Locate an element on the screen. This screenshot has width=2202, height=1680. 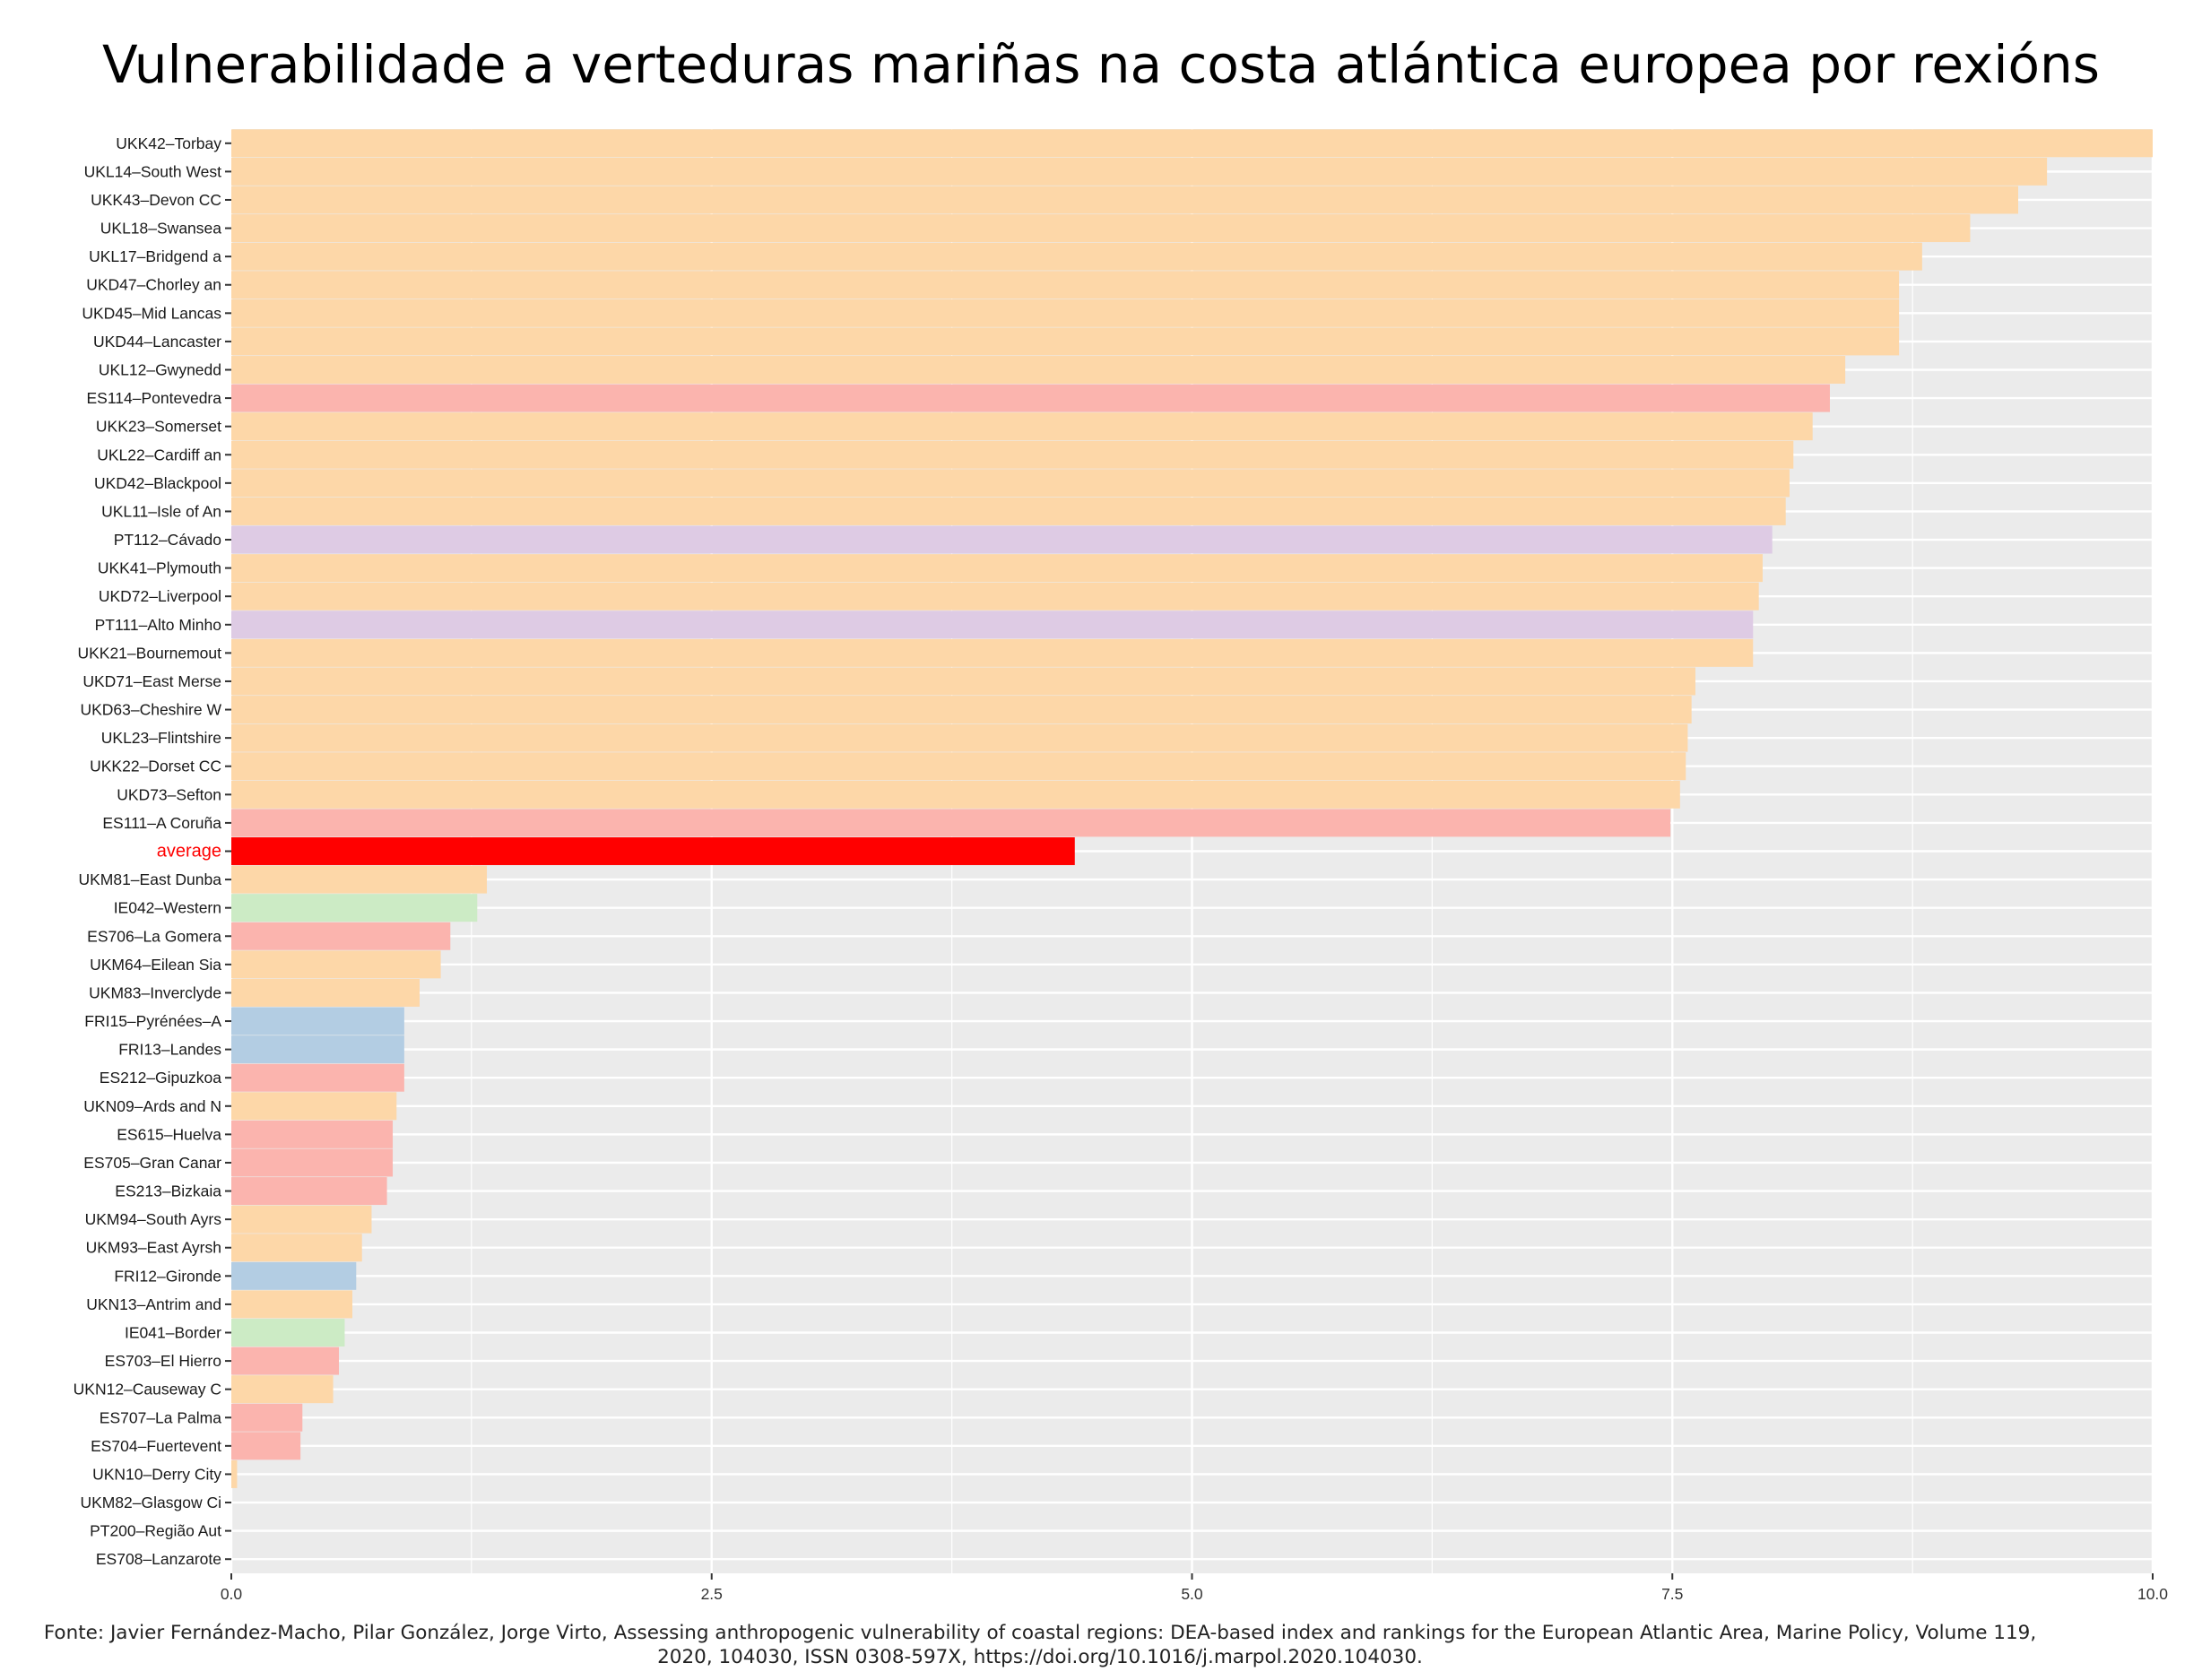
category-label: UKD73–Sefton is located at coordinates (169, 794).